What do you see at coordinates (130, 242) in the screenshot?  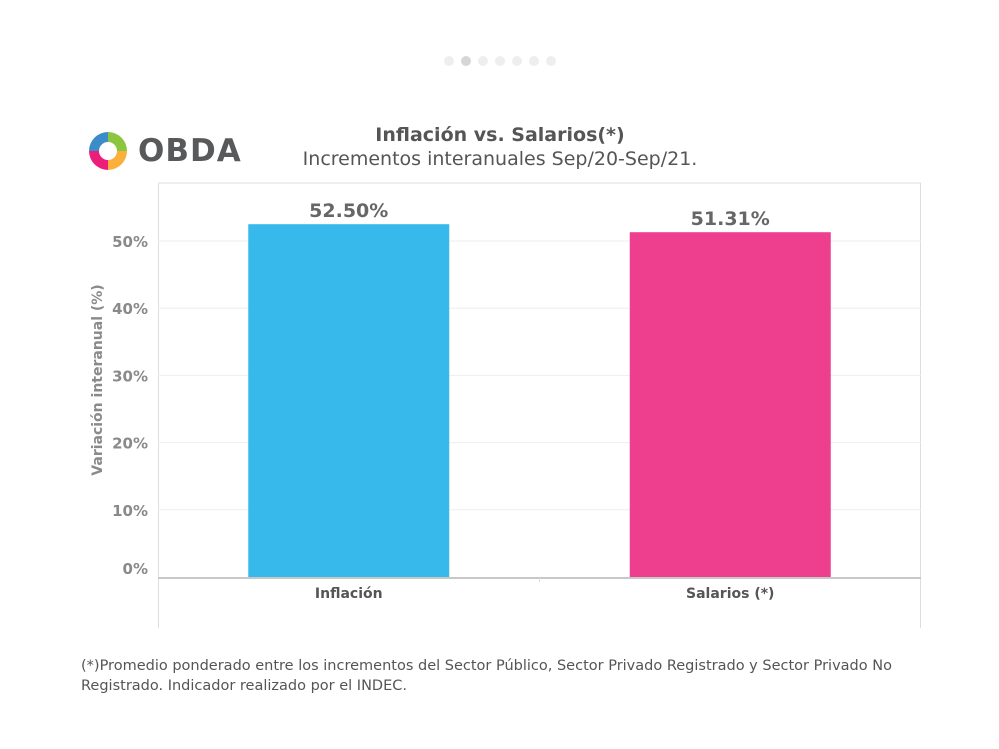 I see `y-tick-label: 50%` at bounding box center [130, 242].